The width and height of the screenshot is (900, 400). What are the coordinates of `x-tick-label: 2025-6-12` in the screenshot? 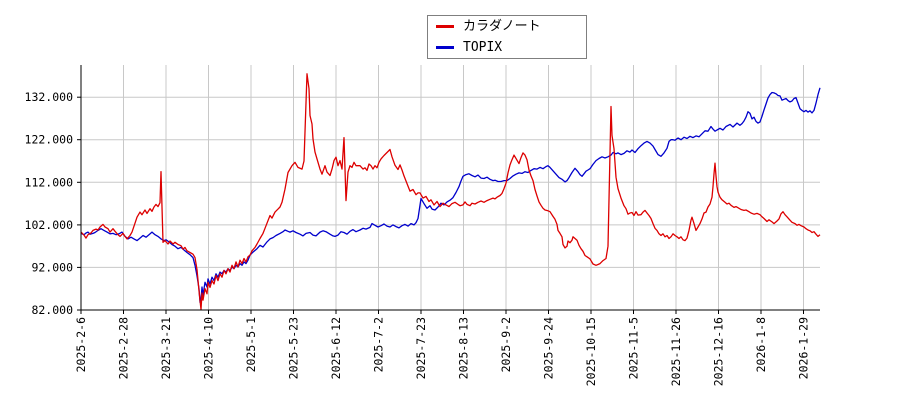 It's located at (336, 348).